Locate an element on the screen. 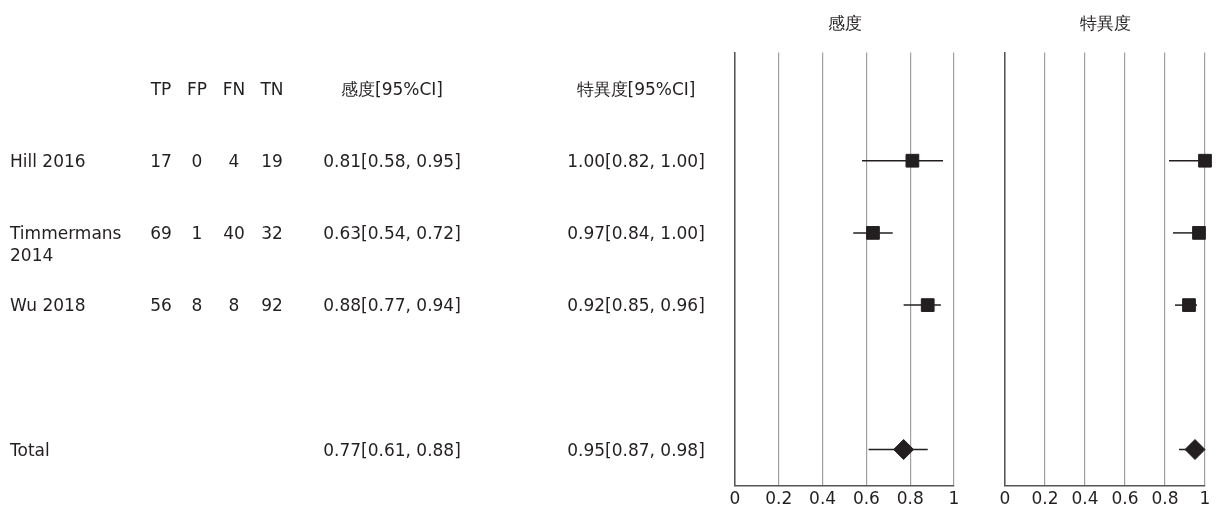 The image size is (1217, 516). category-label: Total is located at coordinates (30, 449).